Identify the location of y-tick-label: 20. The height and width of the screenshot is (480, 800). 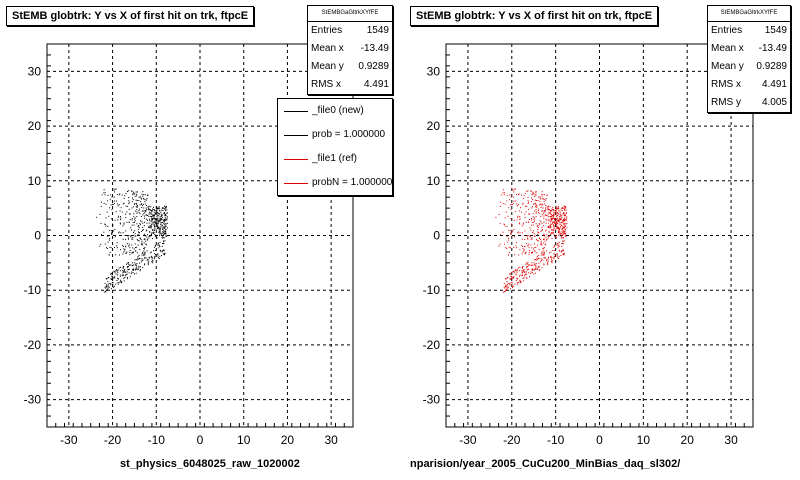
(35, 126).